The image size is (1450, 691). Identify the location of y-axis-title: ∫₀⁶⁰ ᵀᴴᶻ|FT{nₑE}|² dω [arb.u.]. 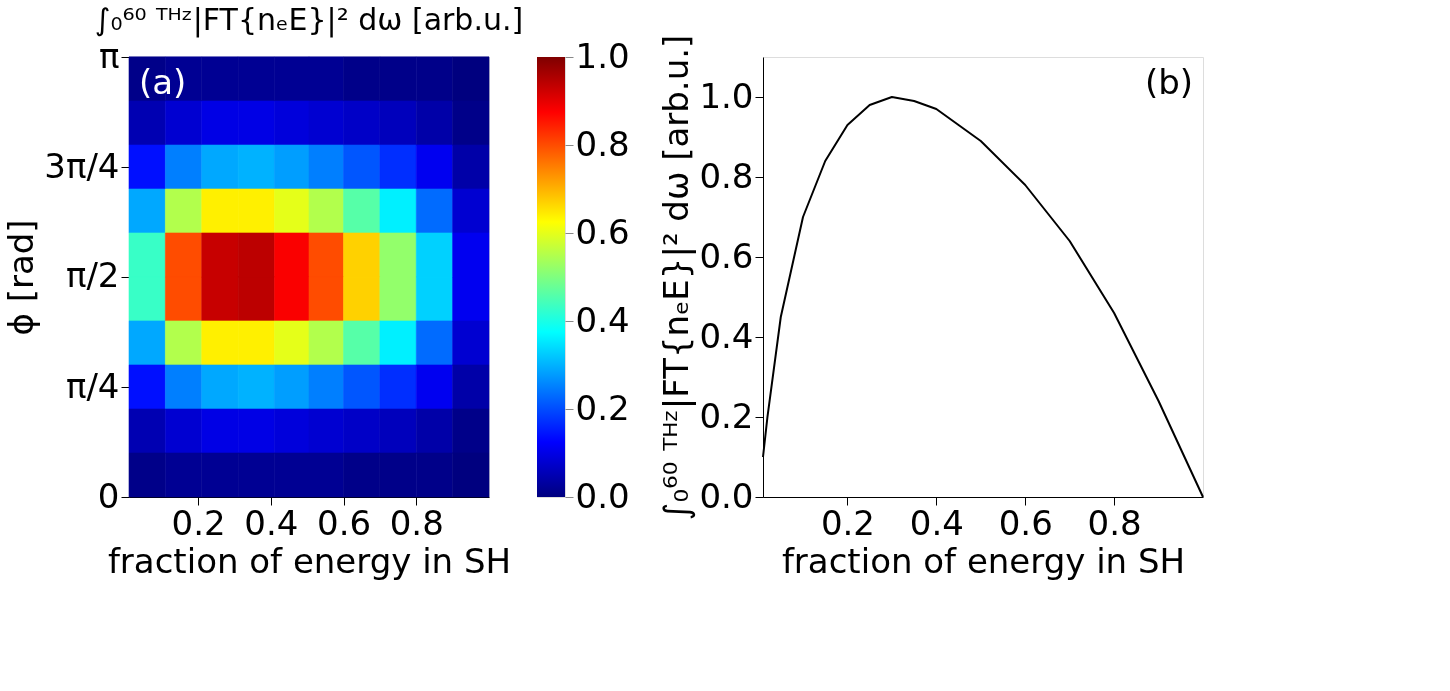
(676, 277).